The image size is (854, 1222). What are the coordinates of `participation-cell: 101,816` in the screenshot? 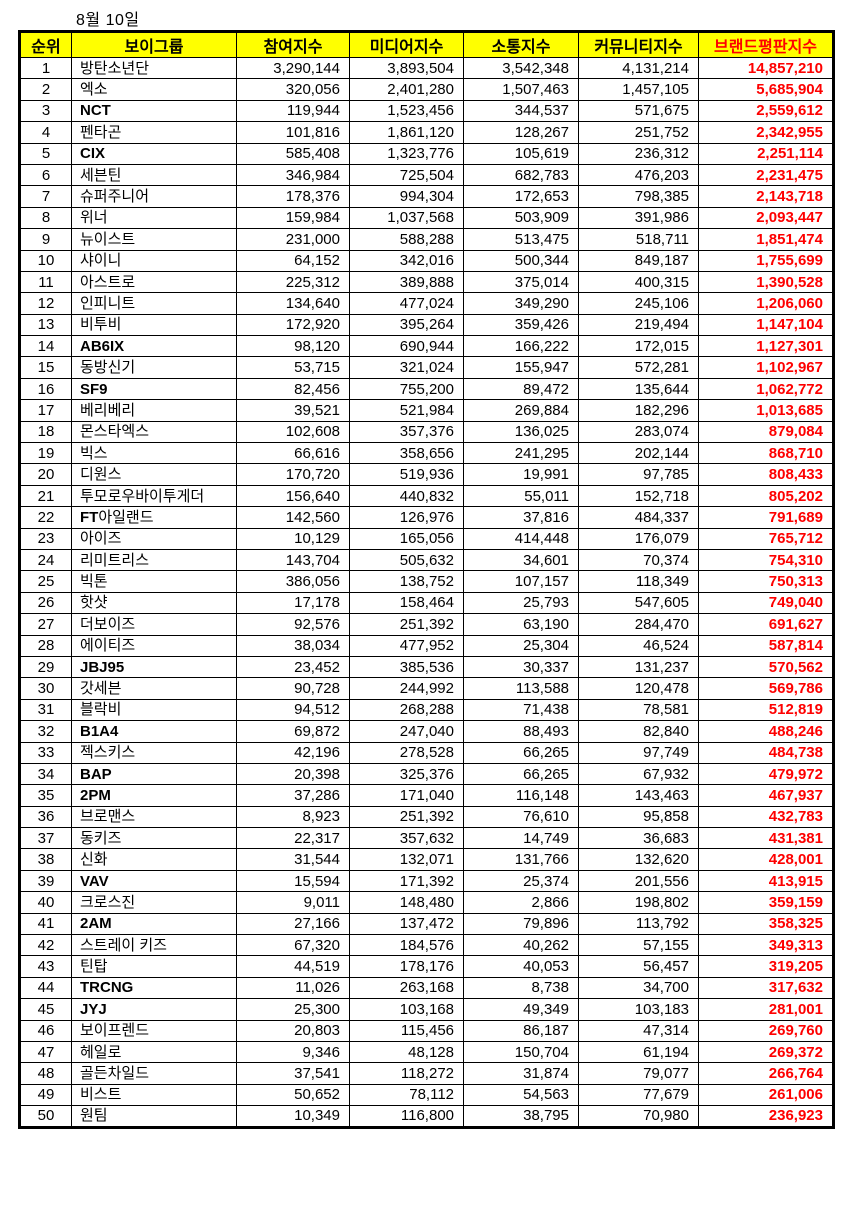 It's located at (293, 132).